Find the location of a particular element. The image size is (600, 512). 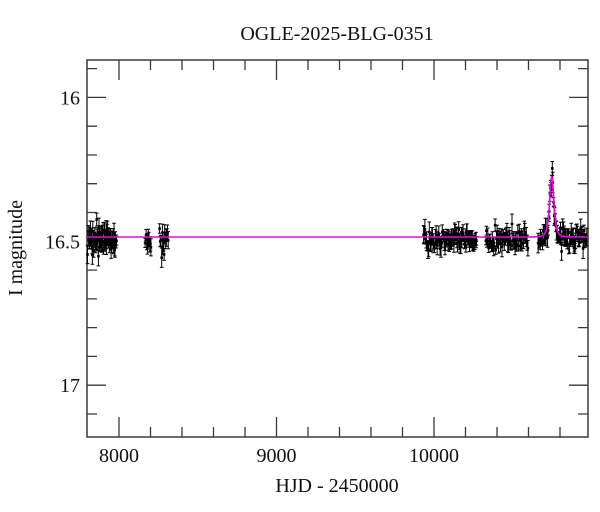

model-curve is located at coordinates (337, 206).